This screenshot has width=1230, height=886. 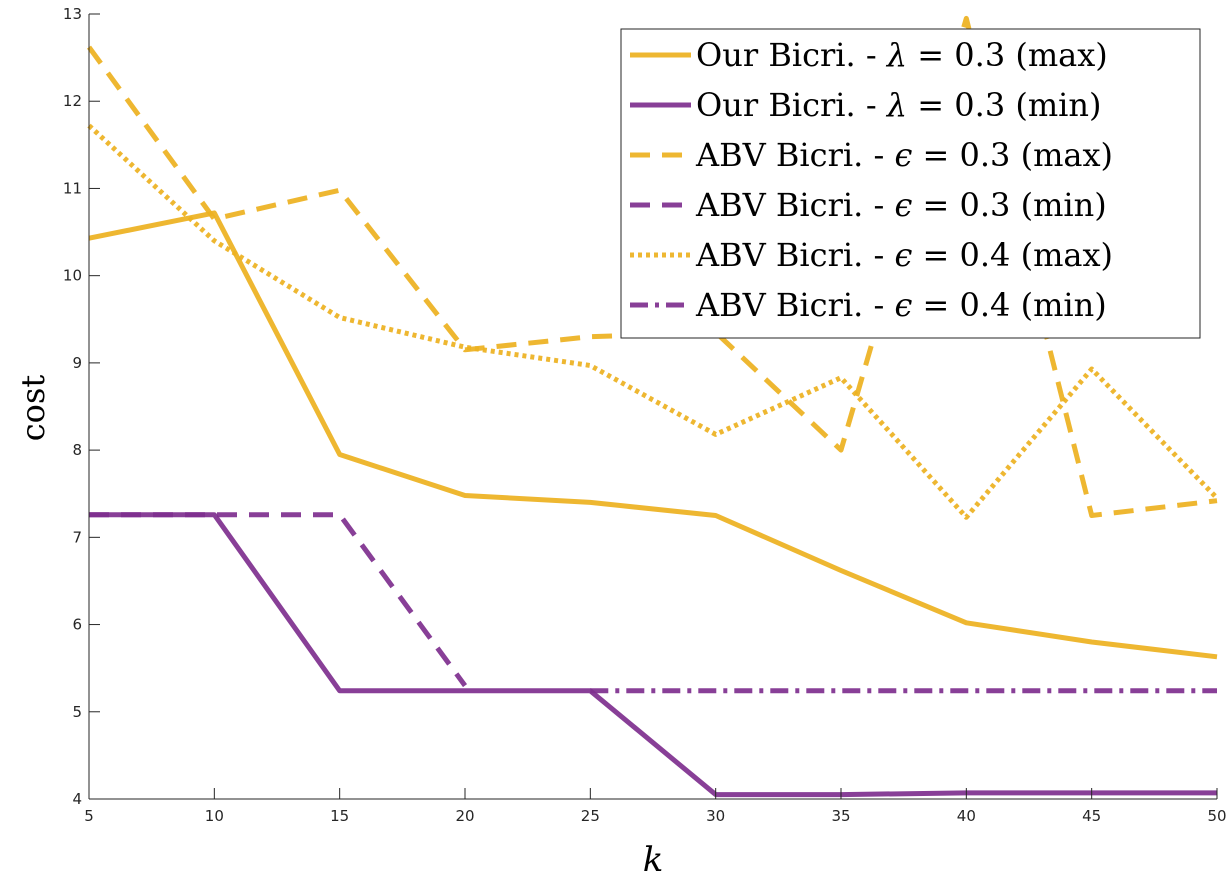 I want to click on legend-label-6: ABV Bicri. - ϵ = 0.4 (min), so click(x=901, y=305).